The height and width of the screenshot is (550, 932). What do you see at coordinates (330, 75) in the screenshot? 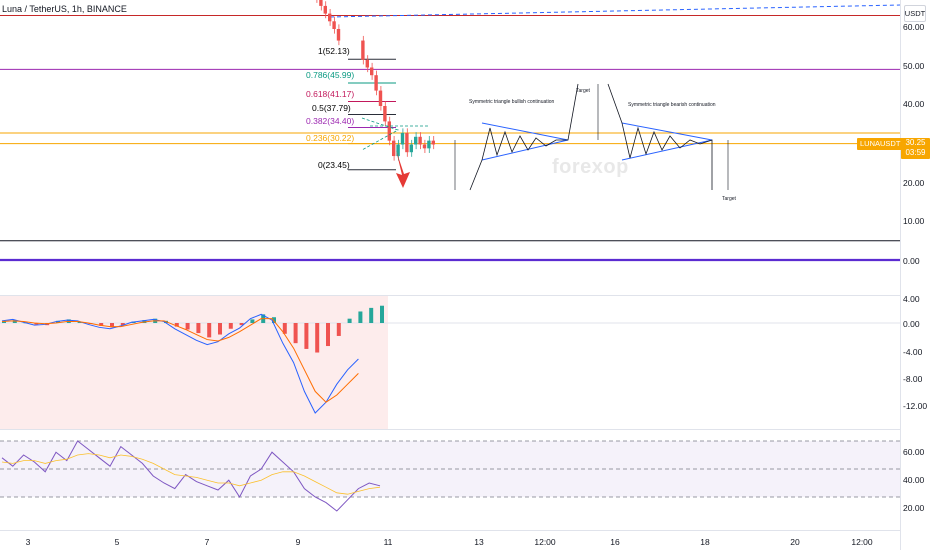
I see `fib-label-0786: 0.786(45.99)` at bounding box center [330, 75].